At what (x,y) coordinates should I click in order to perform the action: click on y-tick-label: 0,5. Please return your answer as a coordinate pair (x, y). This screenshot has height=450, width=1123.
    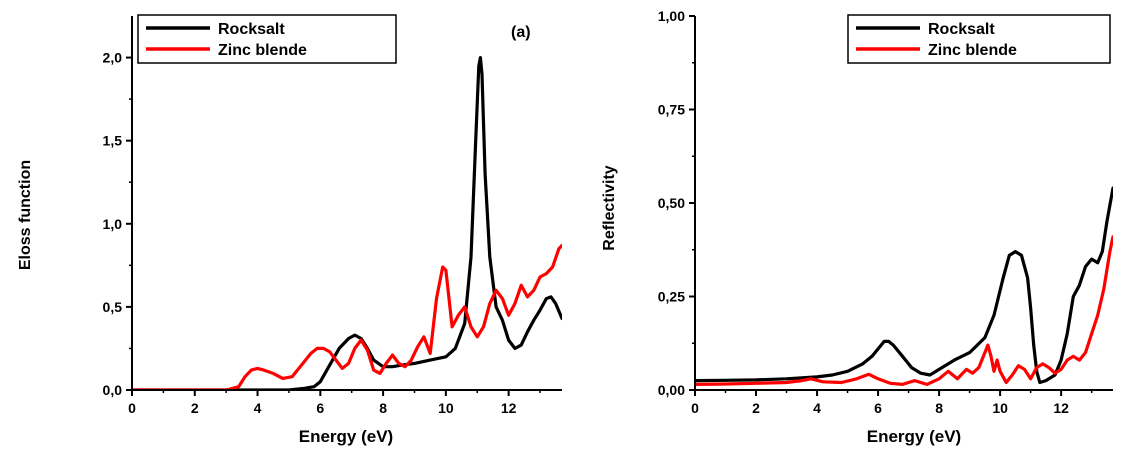
    Looking at the image, I should click on (113, 307).